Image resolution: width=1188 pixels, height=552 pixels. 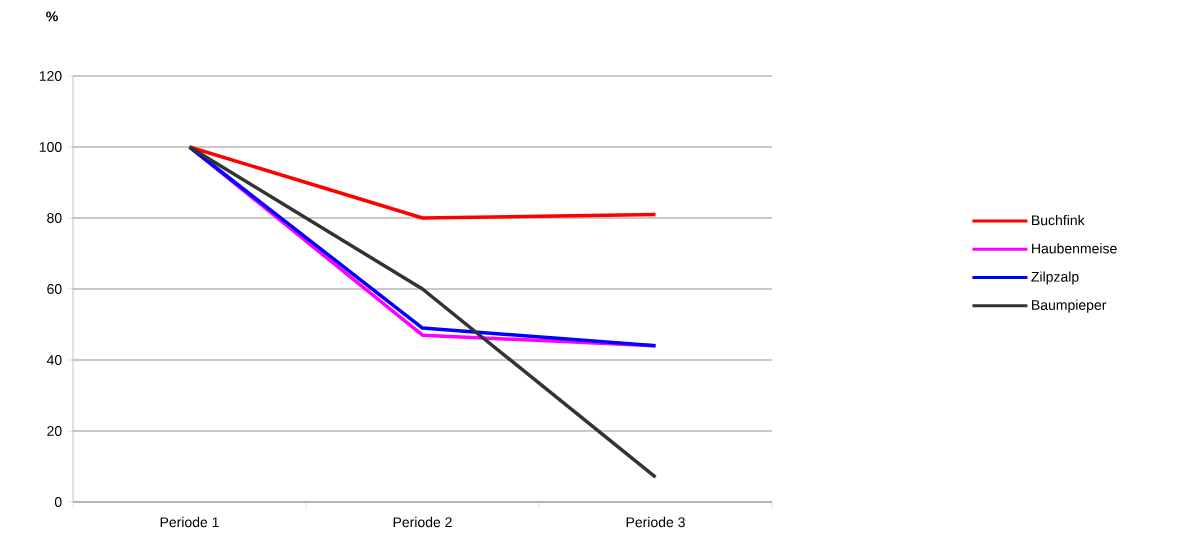 What do you see at coordinates (1058, 220) in the screenshot?
I see `legend-label: Buchfink` at bounding box center [1058, 220].